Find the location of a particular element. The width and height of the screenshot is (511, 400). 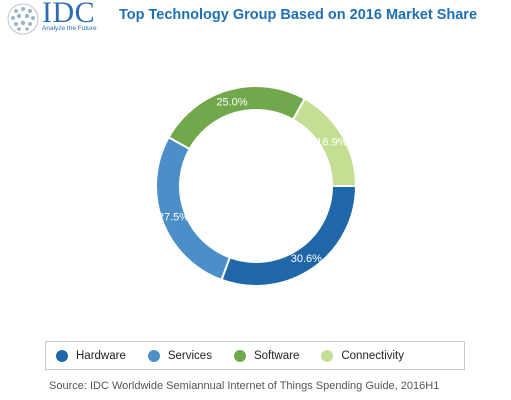

legend-item-software: Software is located at coordinates (266, 355).